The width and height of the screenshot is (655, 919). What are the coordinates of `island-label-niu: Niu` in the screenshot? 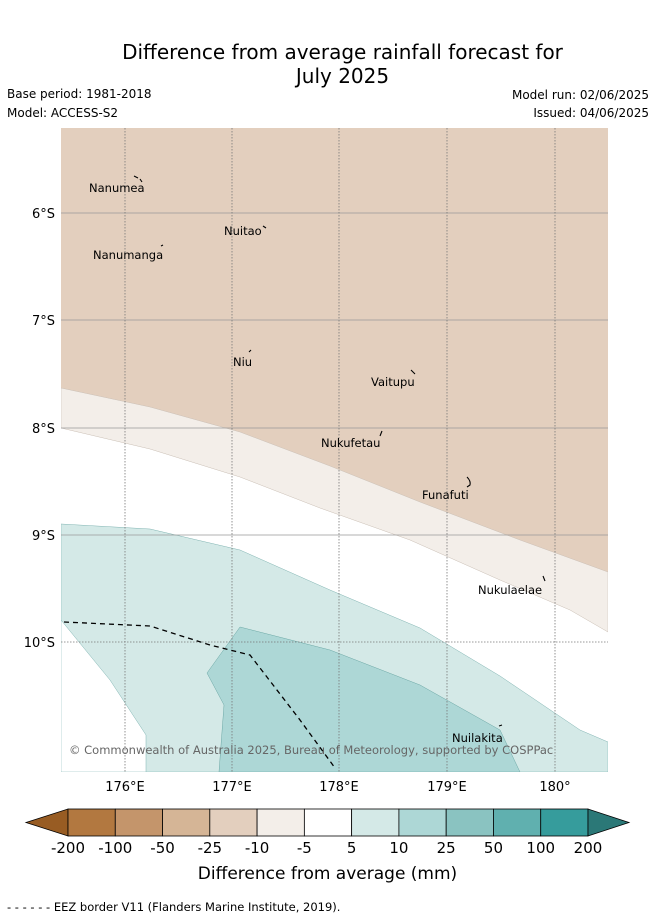 It's located at (242, 362).